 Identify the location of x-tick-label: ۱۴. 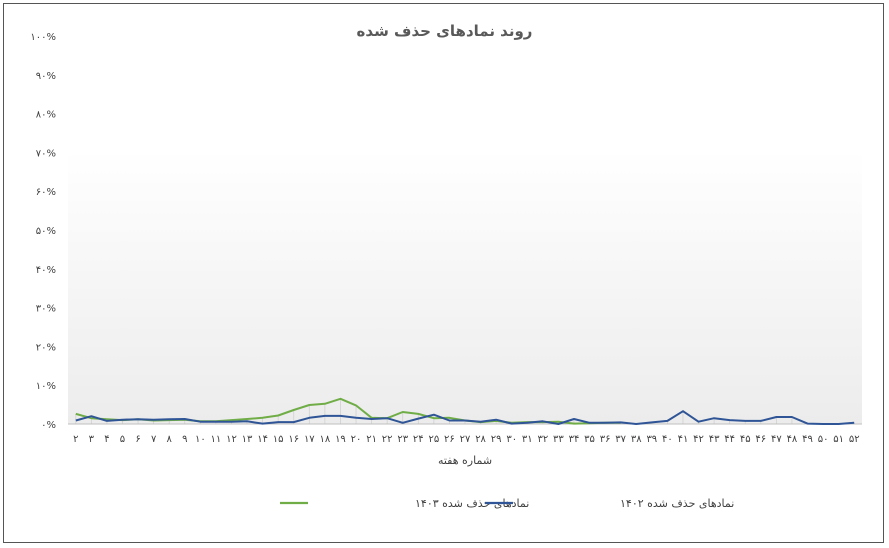
(262, 439).